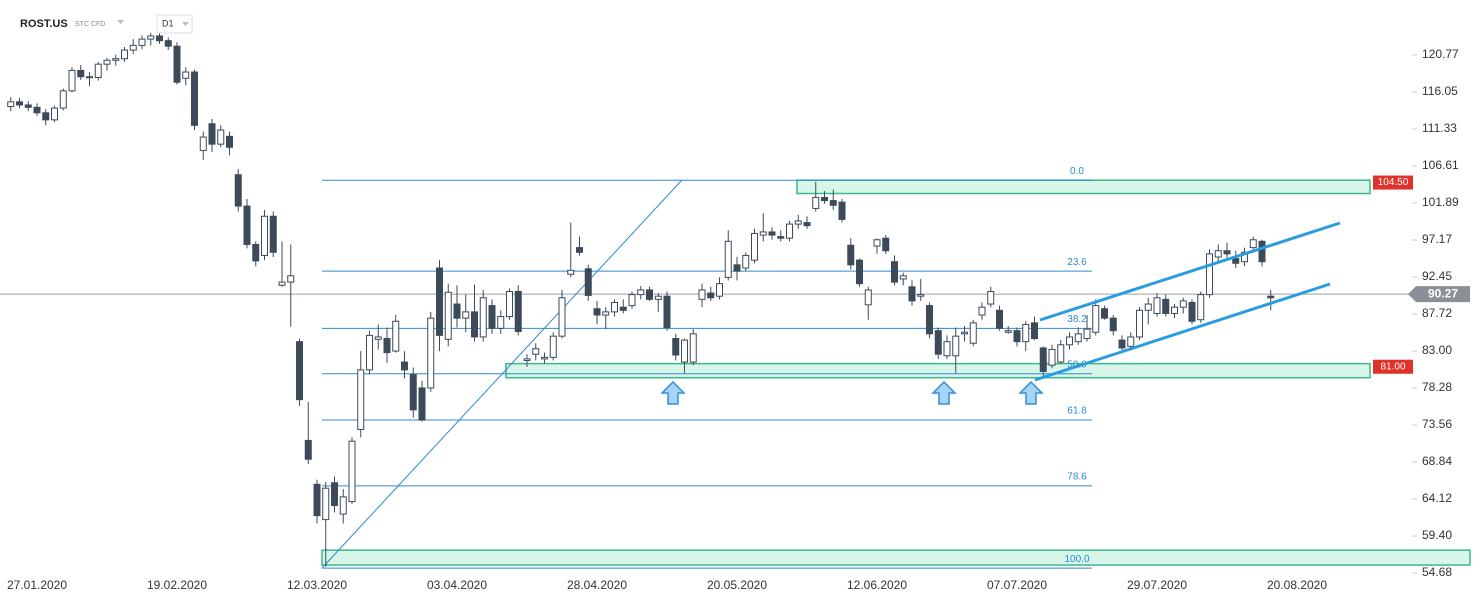  What do you see at coordinates (44, 24) in the screenshot?
I see `symbol: ROST.US` at bounding box center [44, 24].